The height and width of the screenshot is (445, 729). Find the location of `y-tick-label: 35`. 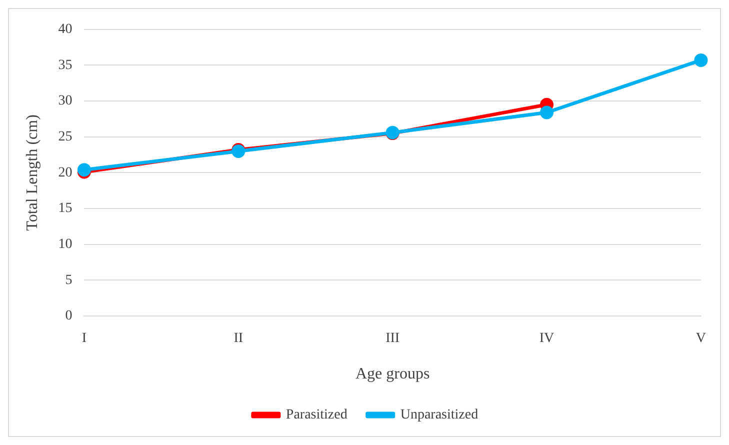

y-tick-label: 35 is located at coordinates (65, 65).